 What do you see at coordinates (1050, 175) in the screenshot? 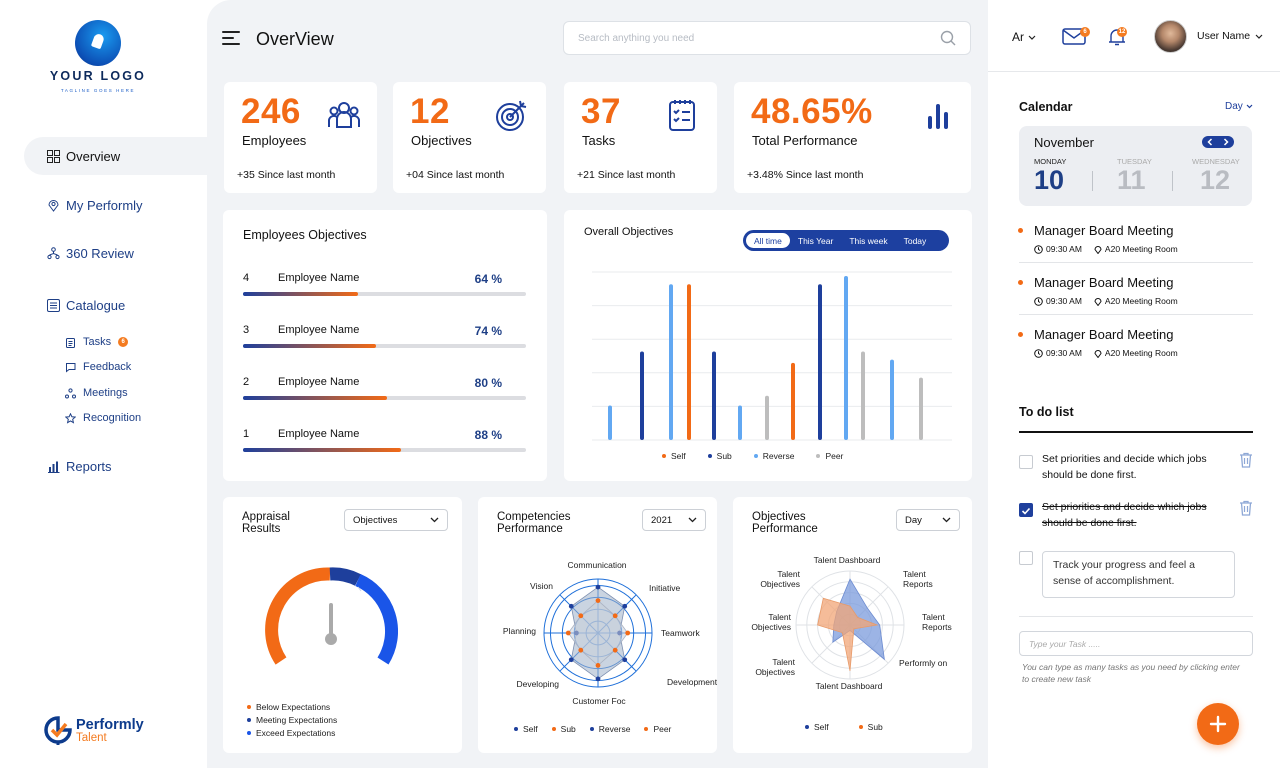
I see `day-monday: MONDAY 10` at bounding box center [1050, 175].